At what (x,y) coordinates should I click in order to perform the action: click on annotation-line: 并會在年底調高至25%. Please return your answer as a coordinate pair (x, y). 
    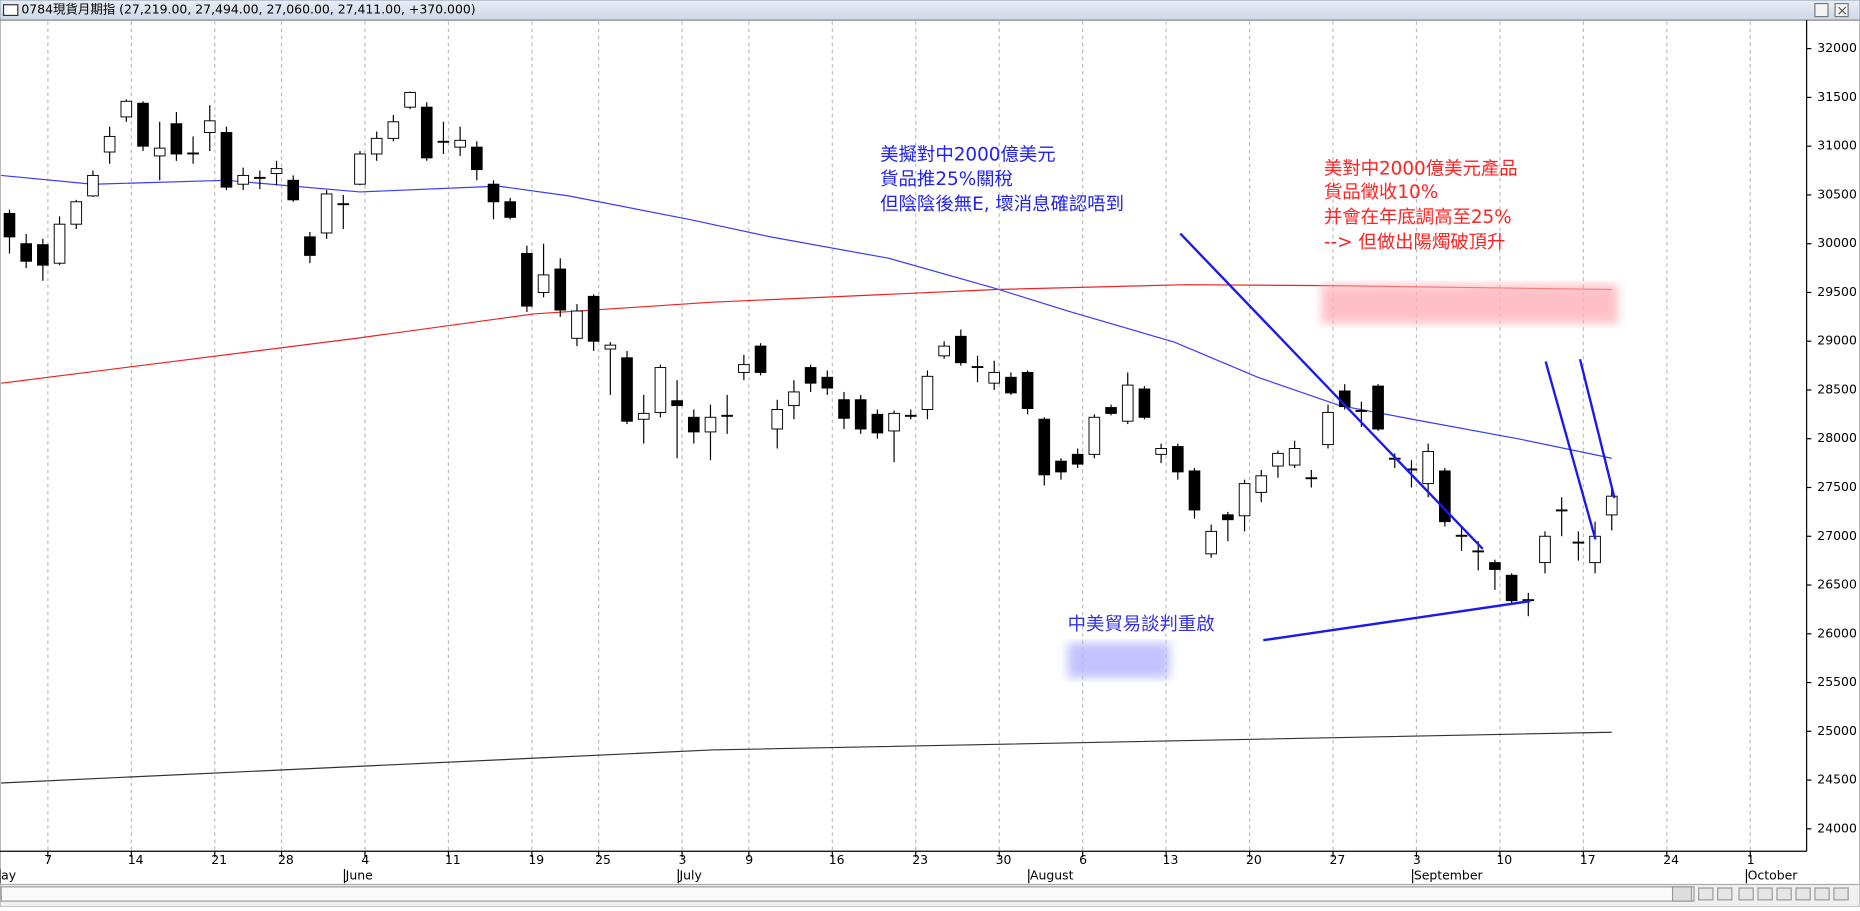
    Looking at the image, I should click on (1418, 217).